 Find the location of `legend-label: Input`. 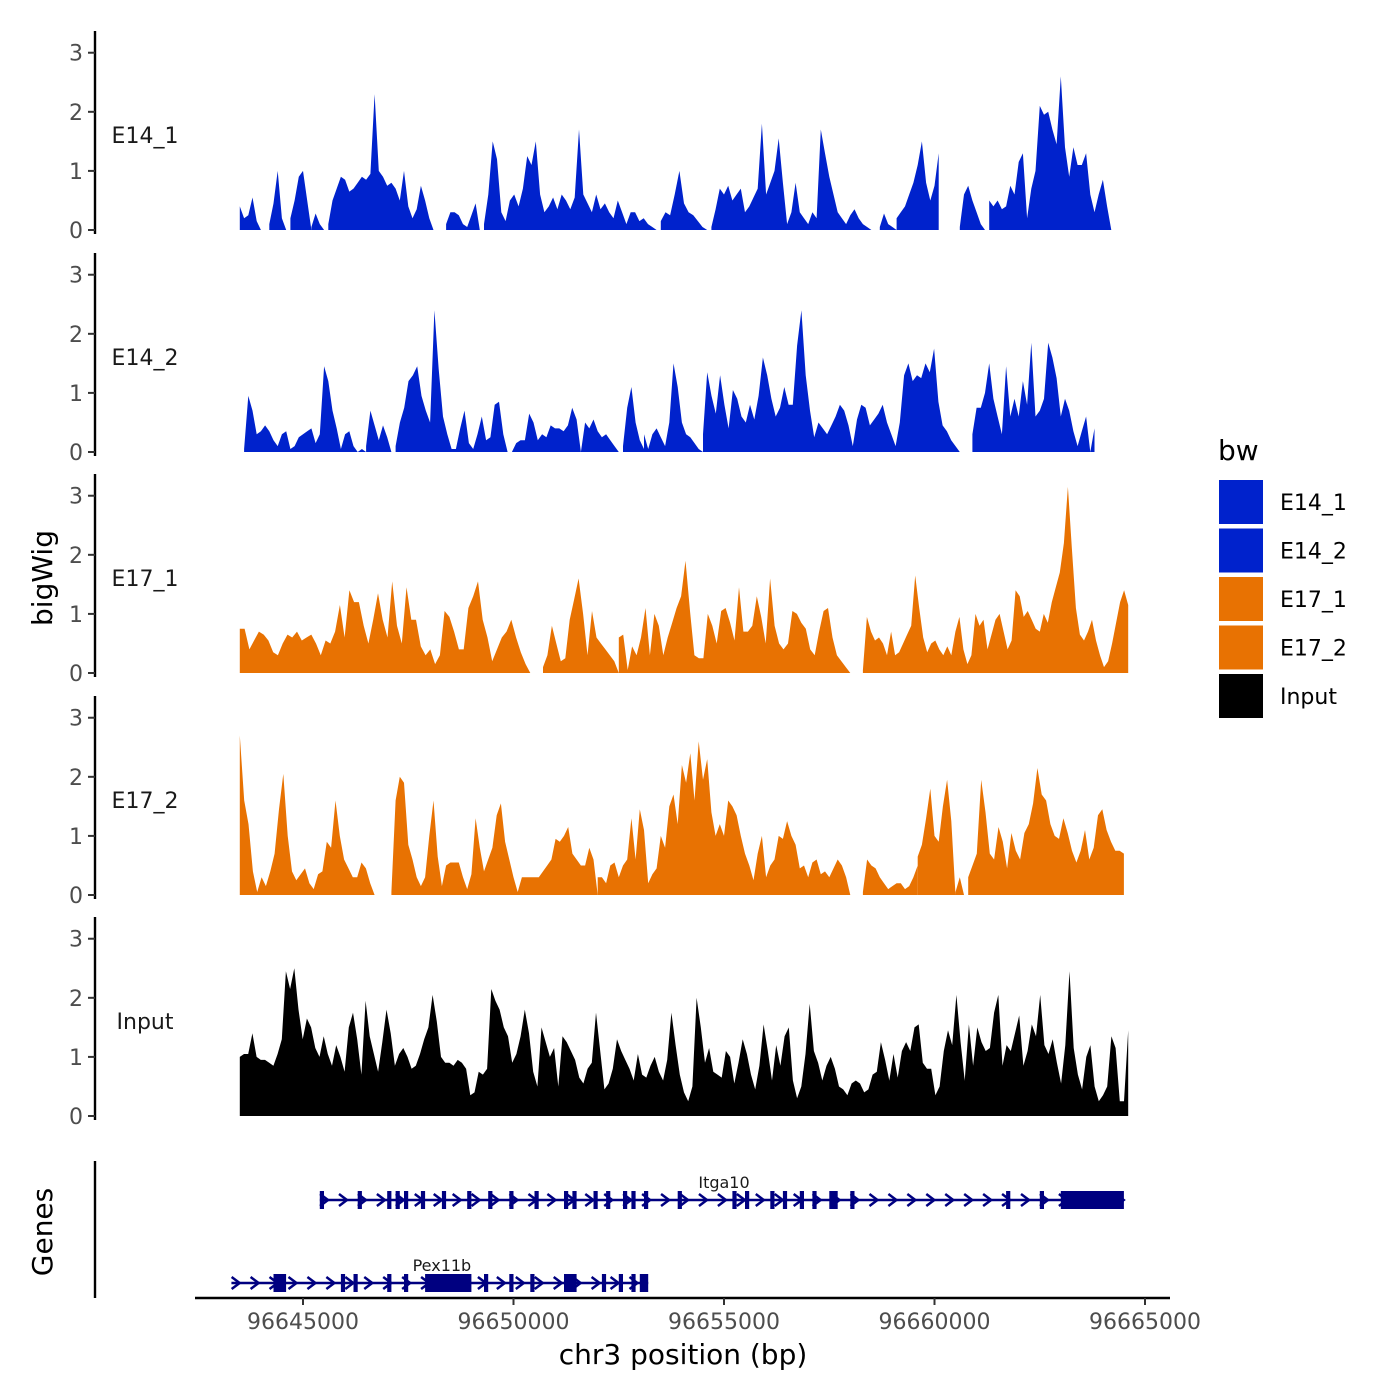

legend-label: Input is located at coordinates (1308, 697).